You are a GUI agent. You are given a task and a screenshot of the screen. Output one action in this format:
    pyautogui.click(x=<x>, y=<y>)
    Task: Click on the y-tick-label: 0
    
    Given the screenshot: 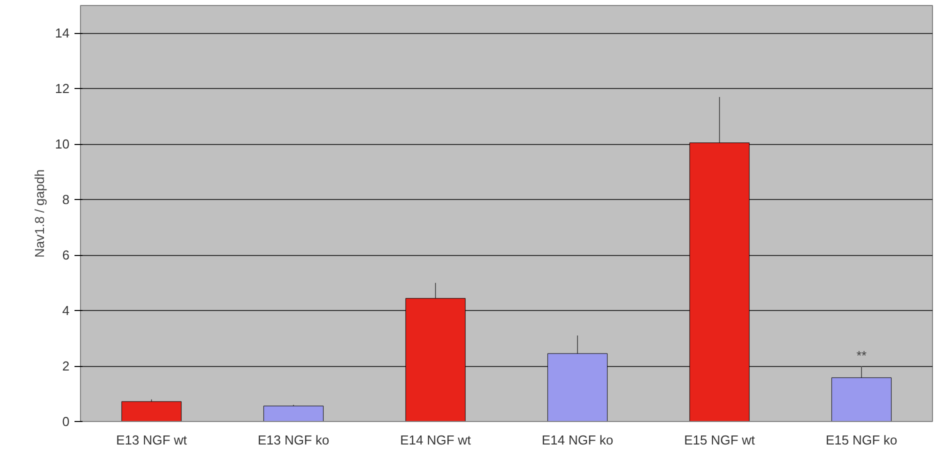 What is the action you would take?
    pyautogui.click(x=66, y=421)
    